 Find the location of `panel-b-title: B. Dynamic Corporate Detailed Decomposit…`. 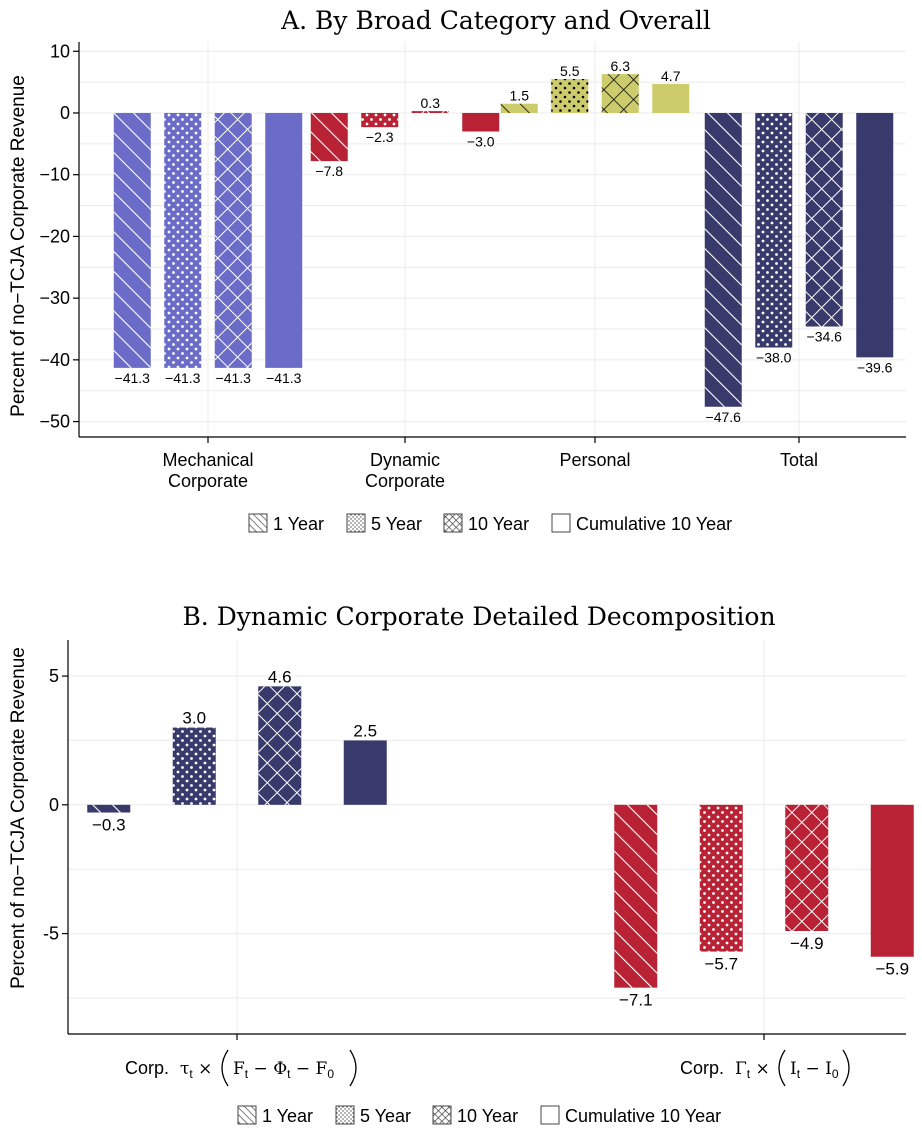

panel-b-title: B. Dynamic Corporate Detailed Decomposit… is located at coordinates (478, 616).